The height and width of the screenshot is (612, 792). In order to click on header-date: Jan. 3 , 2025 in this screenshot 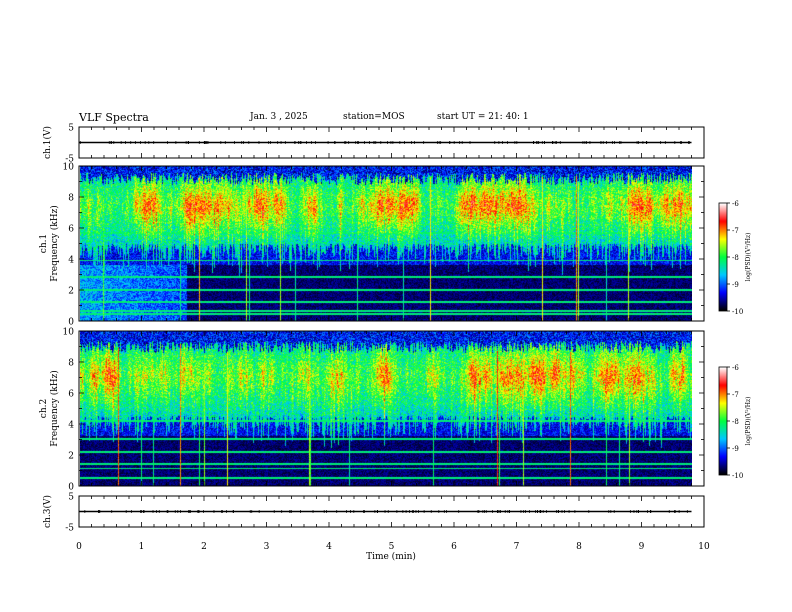, I will do `click(279, 117)`.